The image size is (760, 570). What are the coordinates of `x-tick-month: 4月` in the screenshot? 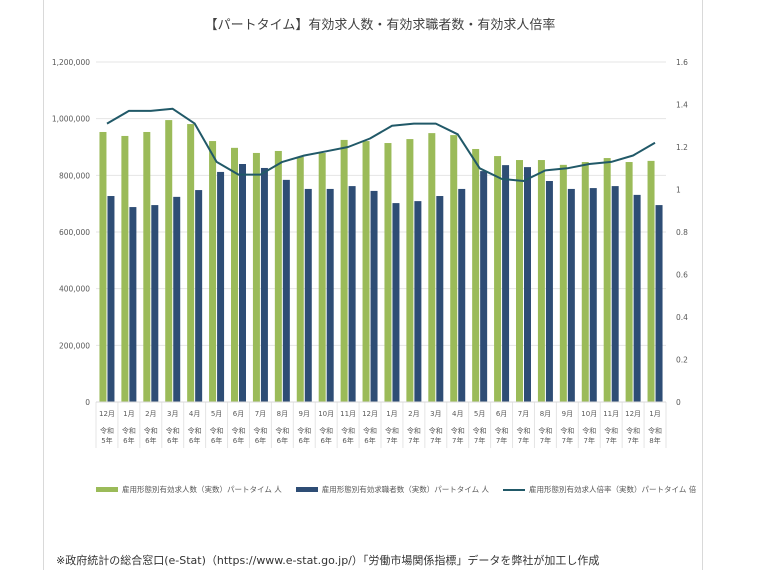 It's located at (194, 414).